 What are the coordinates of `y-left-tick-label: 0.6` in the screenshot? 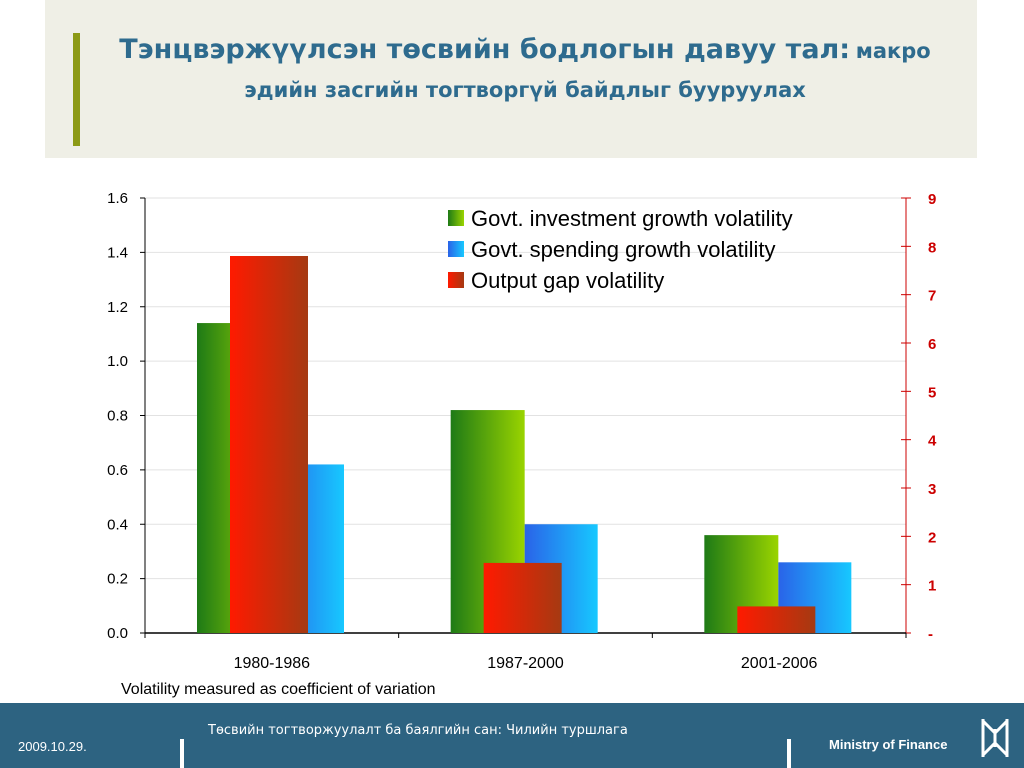 It's located at (117, 470).